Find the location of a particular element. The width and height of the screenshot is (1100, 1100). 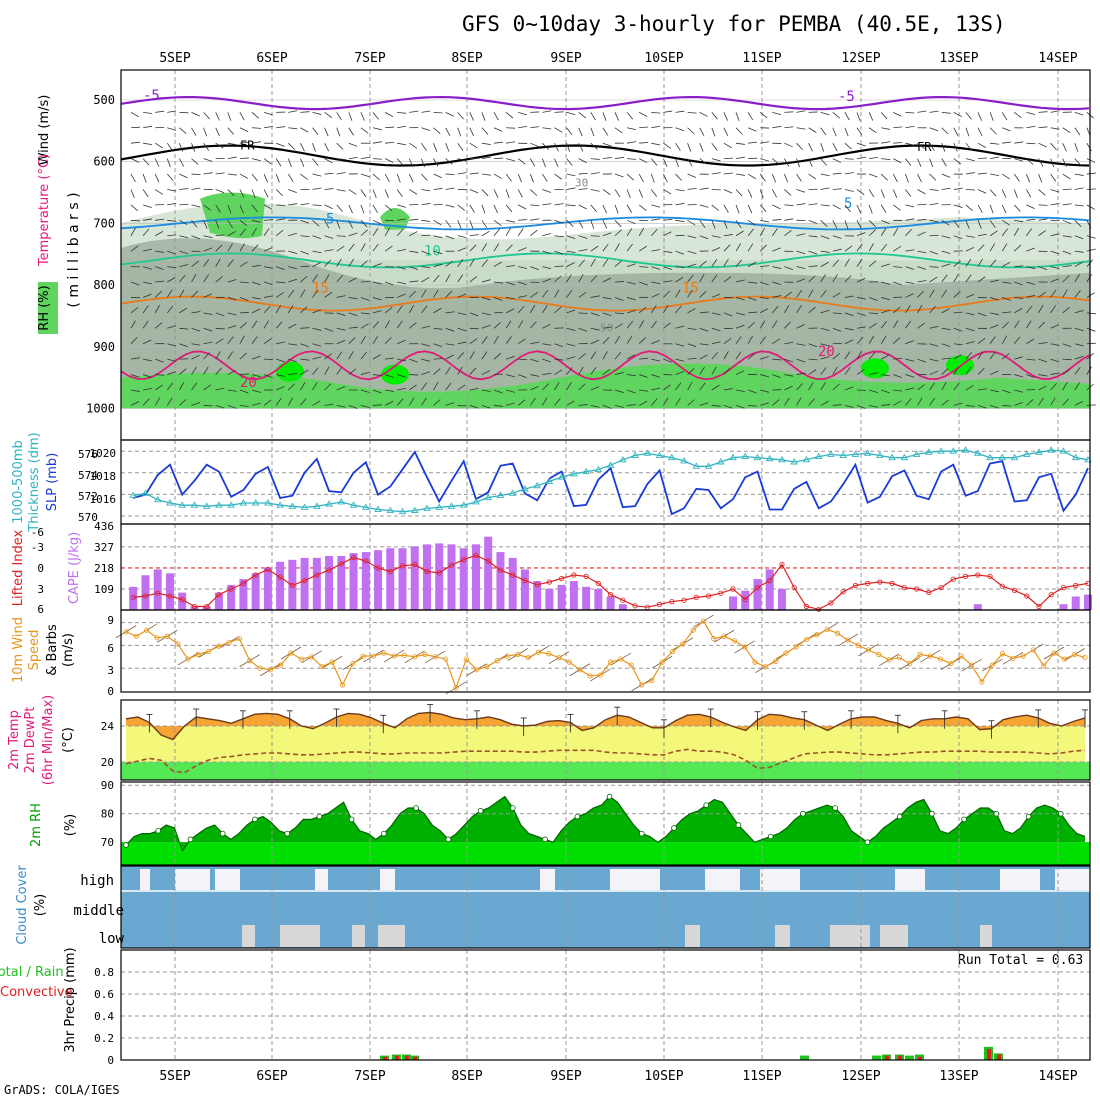

date-label-top: 7SEP is located at coordinates (369, 58).